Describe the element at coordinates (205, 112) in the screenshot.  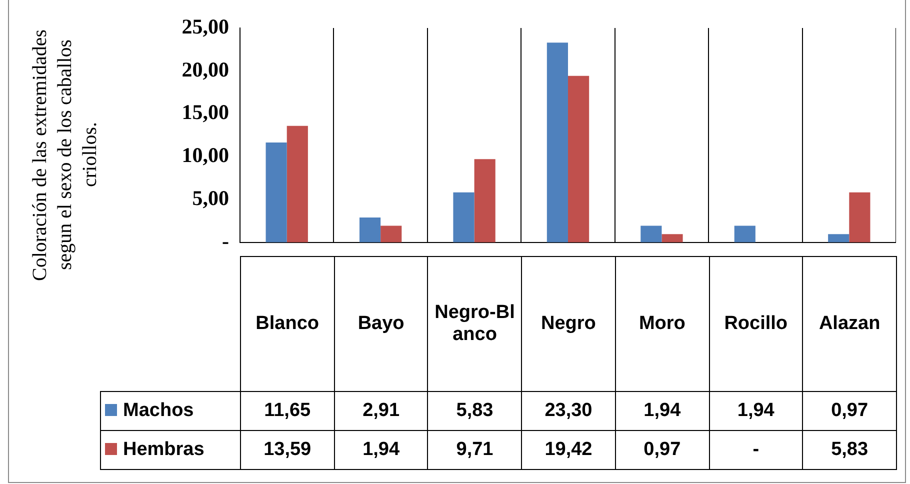
I see `y-tick-label: 15,00` at that location.